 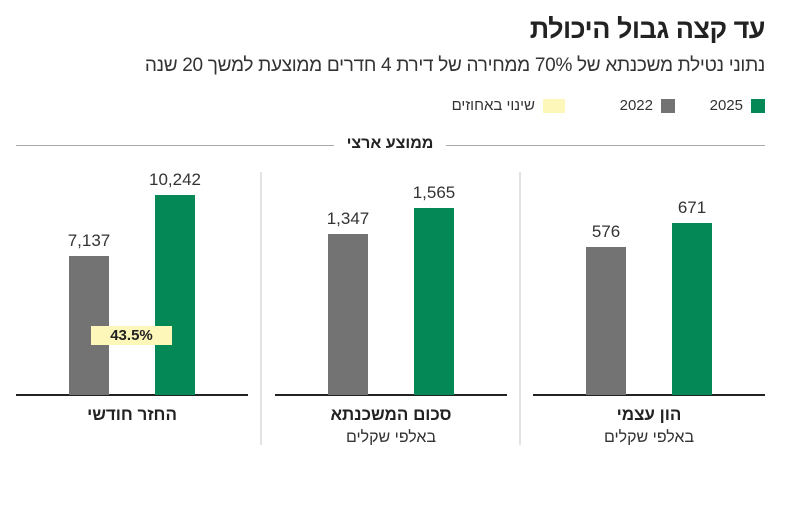 I want to click on category-title: החזר חודשי, so click(x=132, y=414).